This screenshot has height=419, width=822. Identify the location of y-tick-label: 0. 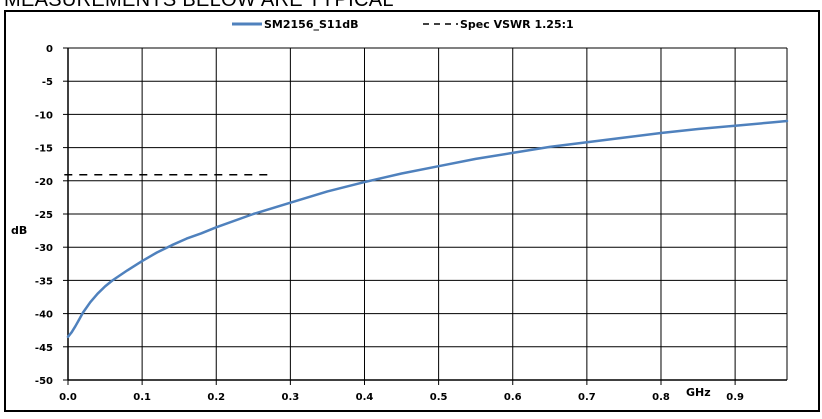
(49, 49).